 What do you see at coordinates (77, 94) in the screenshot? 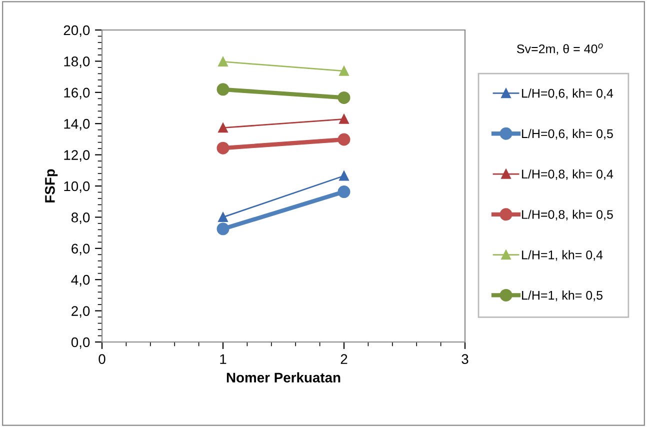
I see `y-tick-label: 16,0` at bounding box center [77, 94].